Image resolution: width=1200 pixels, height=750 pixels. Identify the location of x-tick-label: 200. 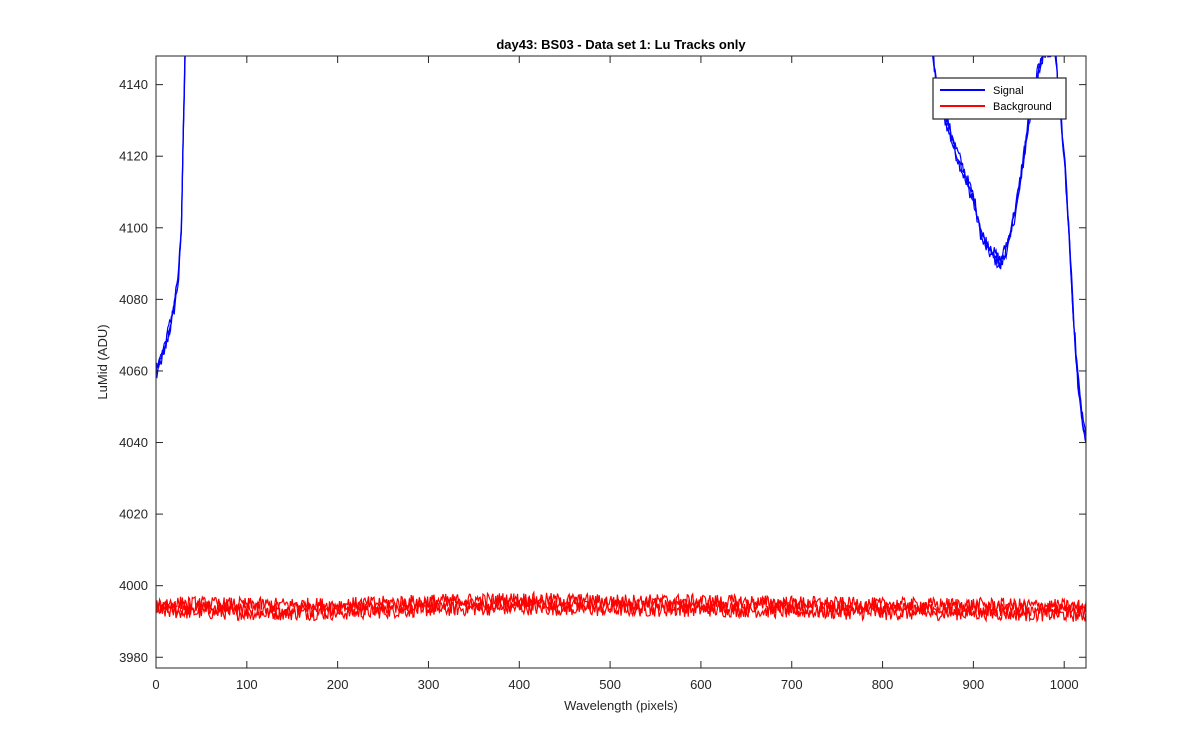
(338, 684).